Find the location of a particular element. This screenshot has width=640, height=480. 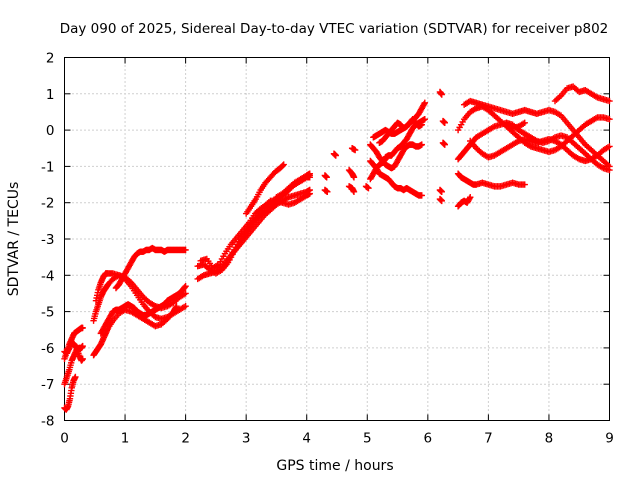

y-tick-label: -5 is located at coordinates (47, 313).